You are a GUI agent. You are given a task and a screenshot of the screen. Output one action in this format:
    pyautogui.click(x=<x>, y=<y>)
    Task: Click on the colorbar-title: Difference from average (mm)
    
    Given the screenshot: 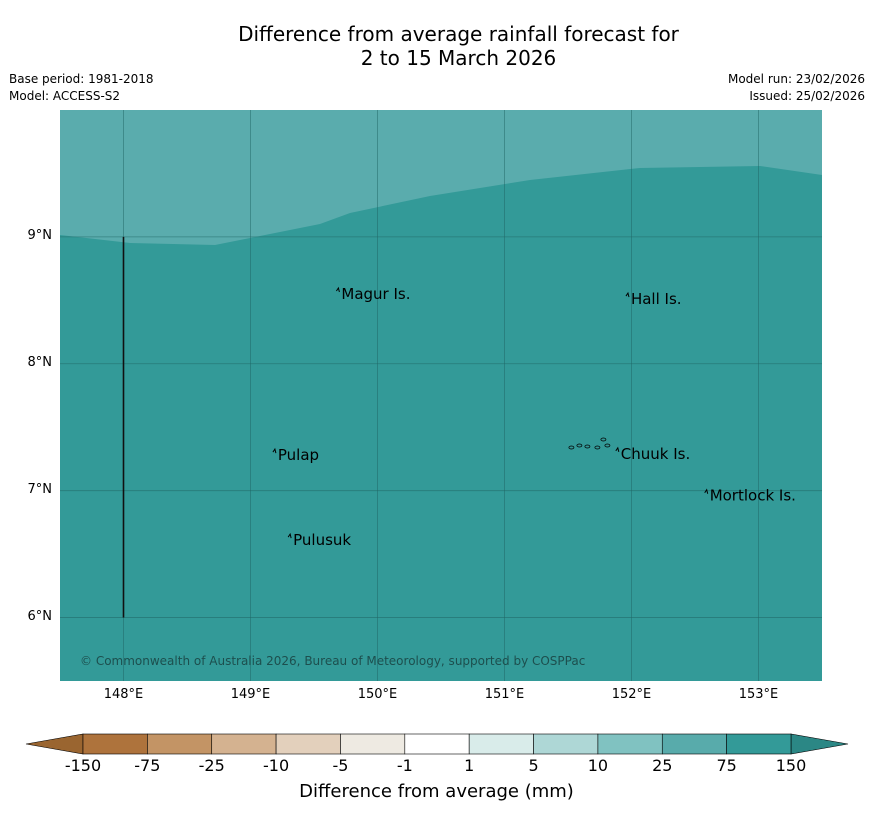 What is the action you would take?
    pyautogui.click(x=436, y=791)
    